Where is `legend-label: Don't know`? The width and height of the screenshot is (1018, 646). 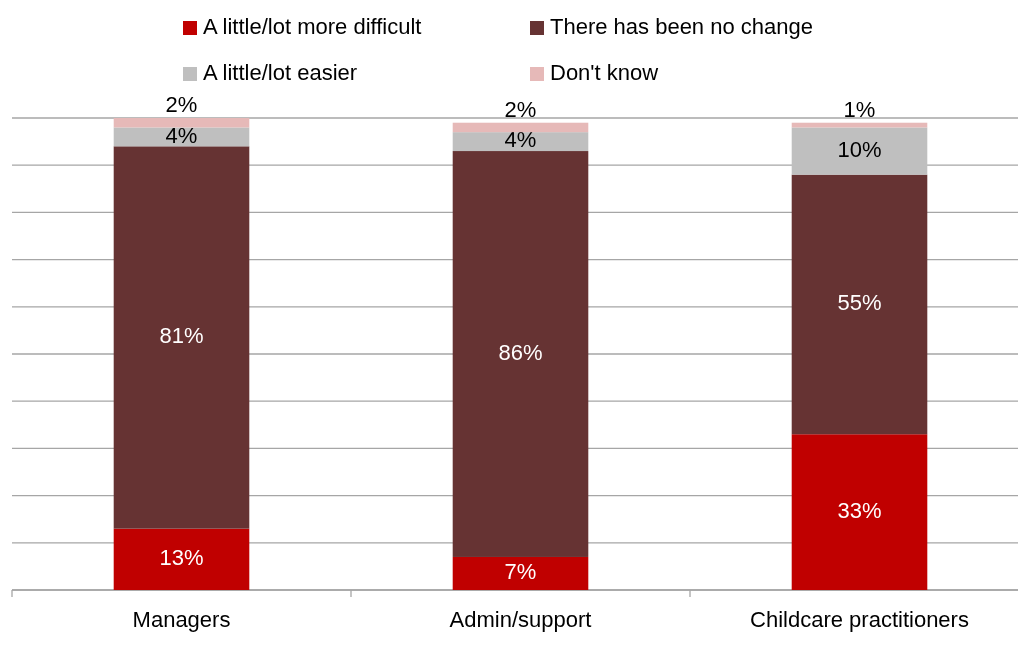 legend-label: Don't know is located at coordinates (604, 72).